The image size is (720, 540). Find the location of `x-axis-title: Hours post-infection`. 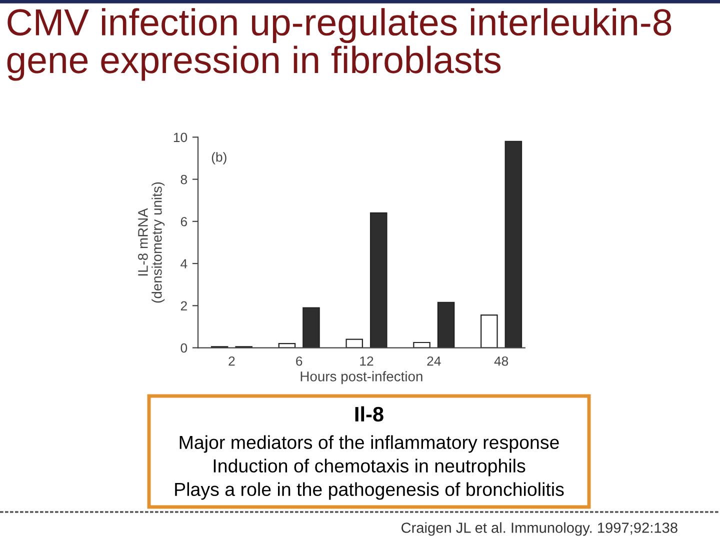

x-axis-title: Hours post-infection is located at coordinates (361, 377).